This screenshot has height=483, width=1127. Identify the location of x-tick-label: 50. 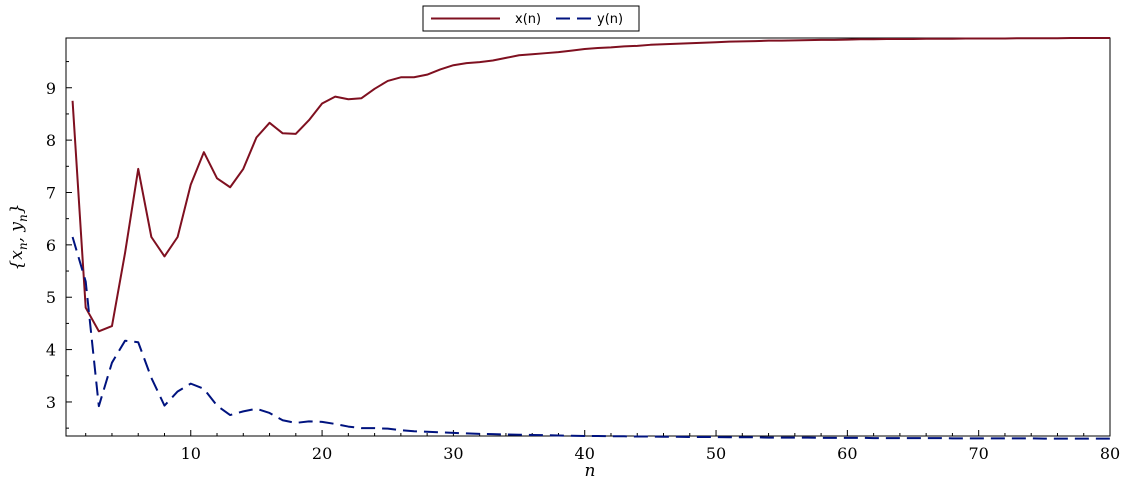
(716, 453).